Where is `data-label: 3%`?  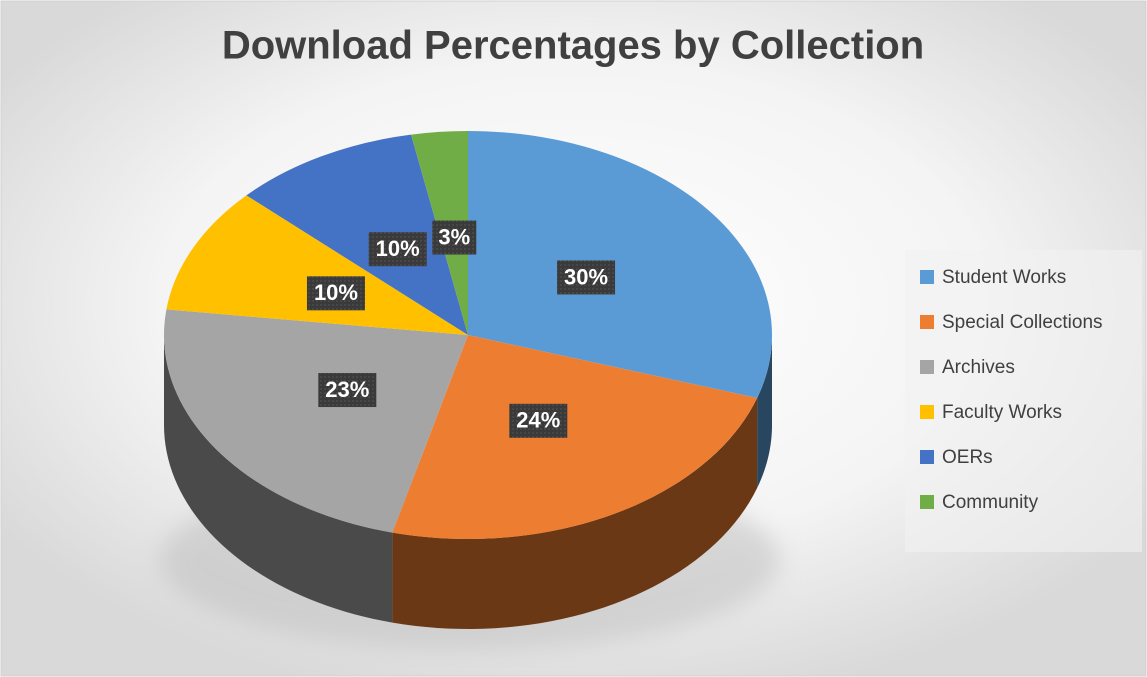 data-label: 3% is located at coordinates (454, 236).